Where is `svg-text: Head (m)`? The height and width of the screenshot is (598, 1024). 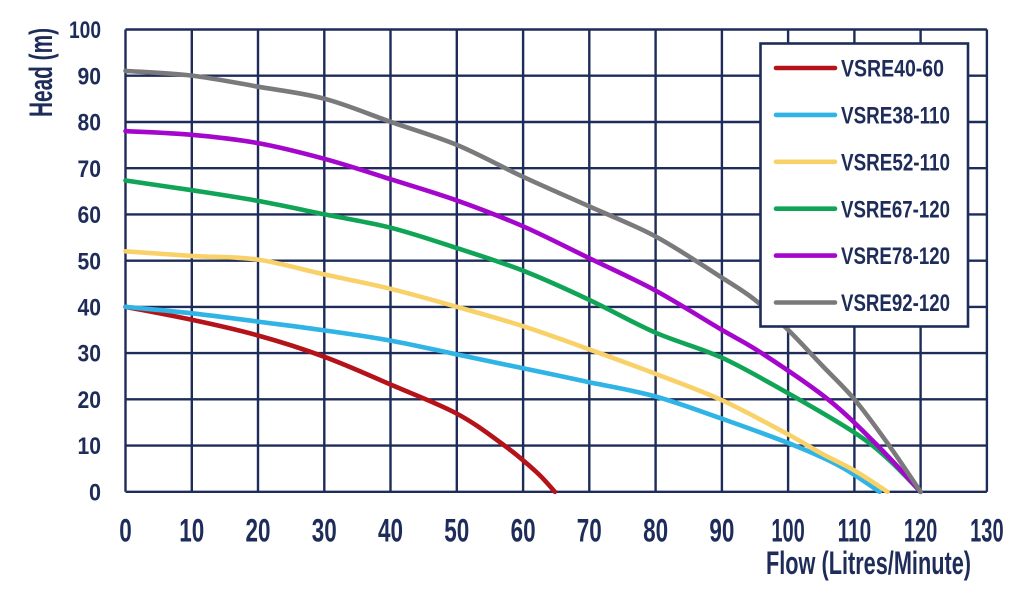 svg-text: Head (m) is located at coordinates (41, 72).